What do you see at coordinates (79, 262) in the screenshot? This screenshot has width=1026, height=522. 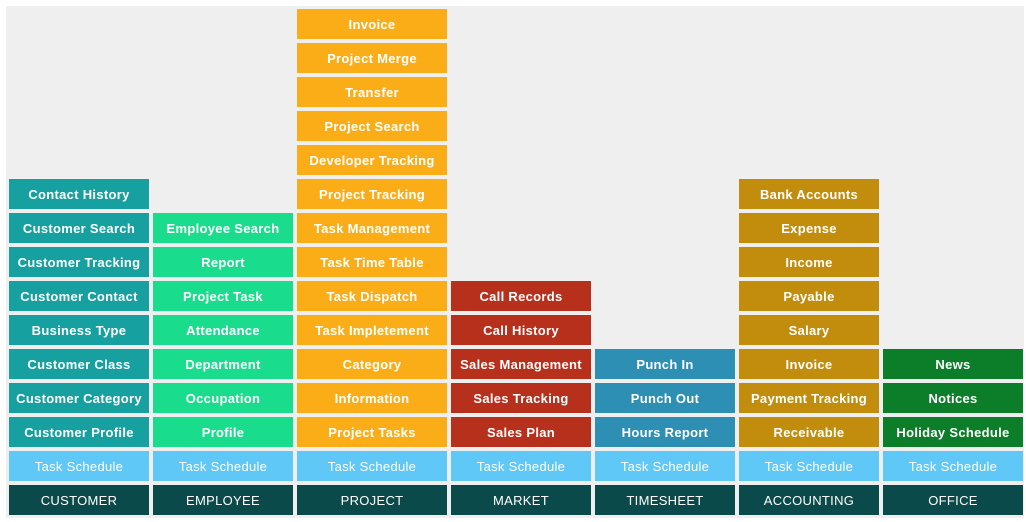 I see `tile-customer-tracking: Customer Tracking` at bounding box center [79, 262].